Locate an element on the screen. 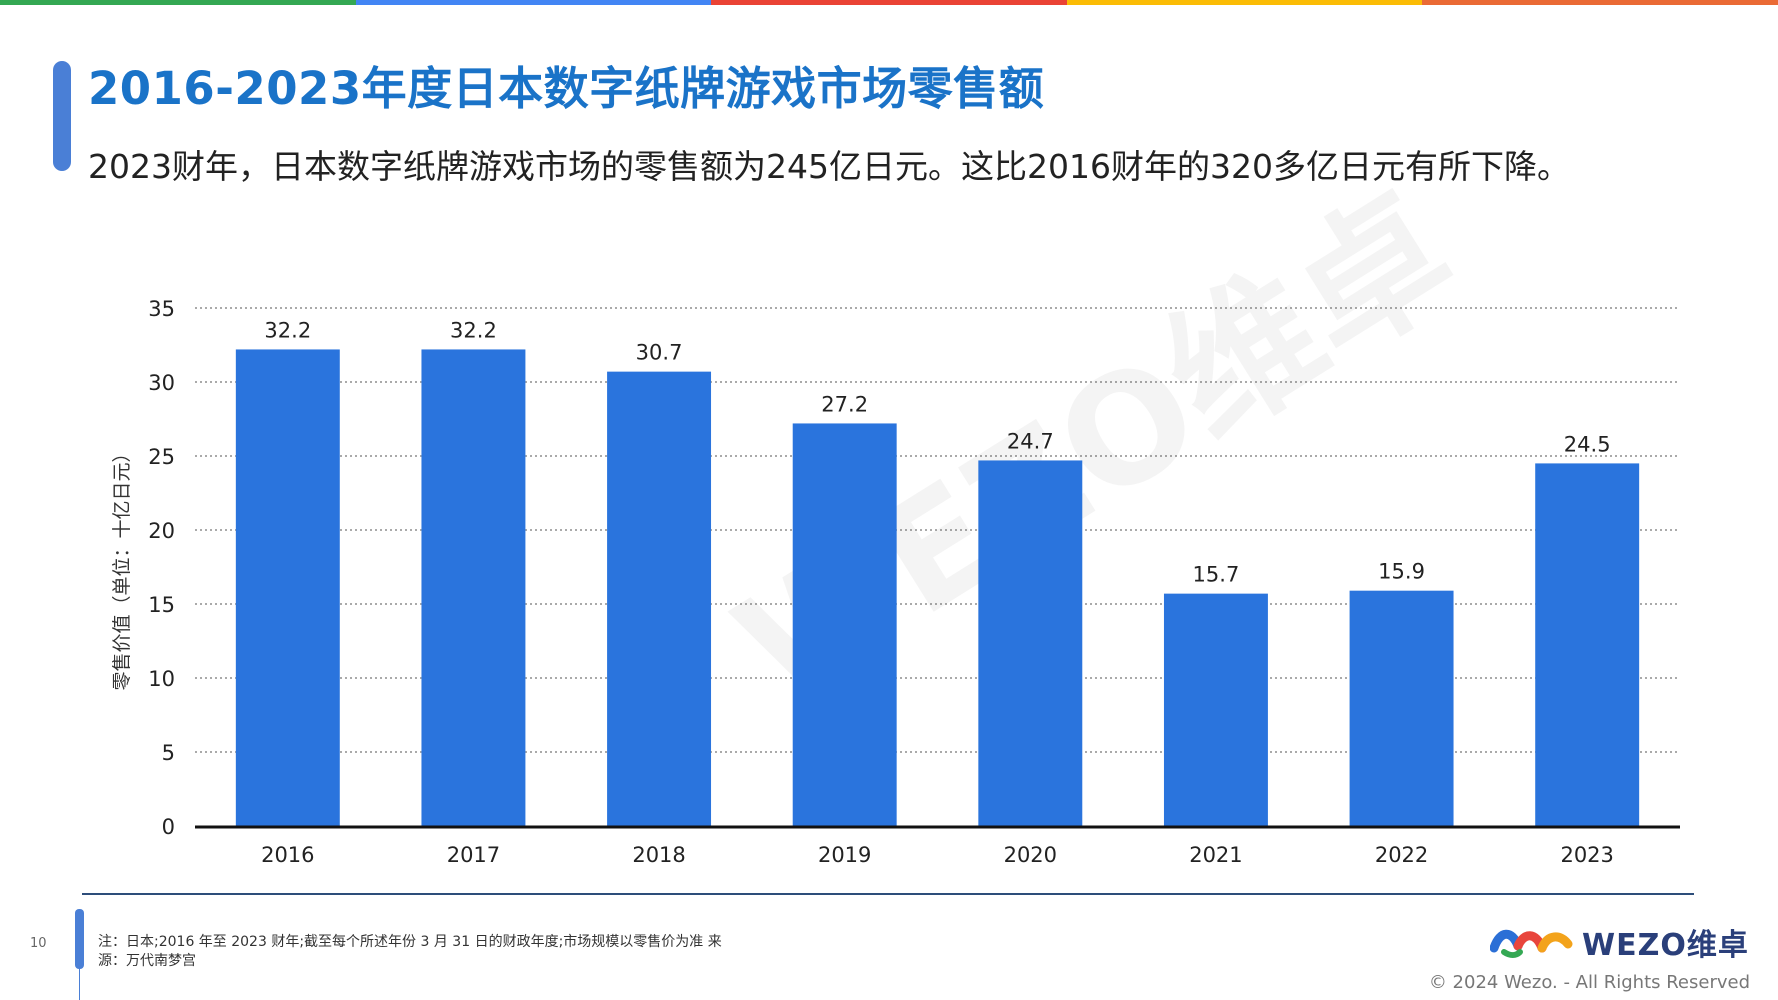 The image size is (1778, 1000). y-tick-label: 20 is located at coordinates (161, 531).